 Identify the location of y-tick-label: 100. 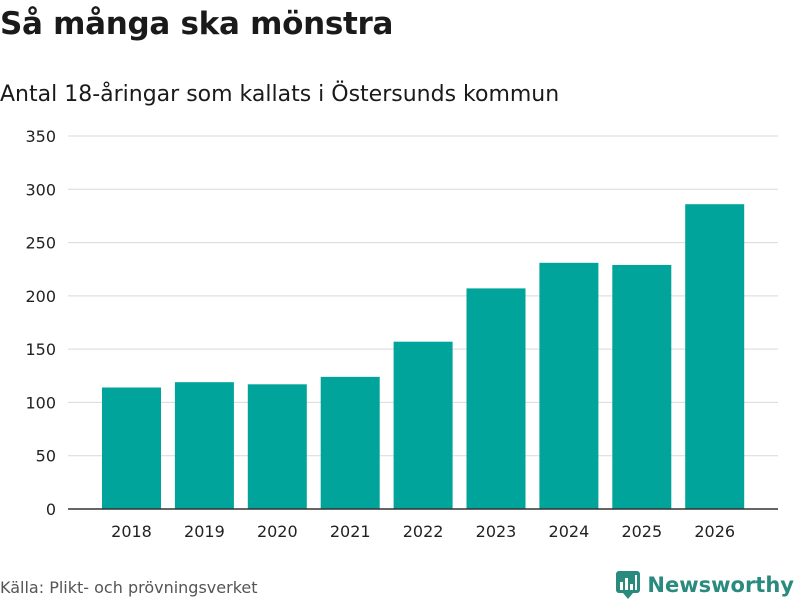
(40, 402).